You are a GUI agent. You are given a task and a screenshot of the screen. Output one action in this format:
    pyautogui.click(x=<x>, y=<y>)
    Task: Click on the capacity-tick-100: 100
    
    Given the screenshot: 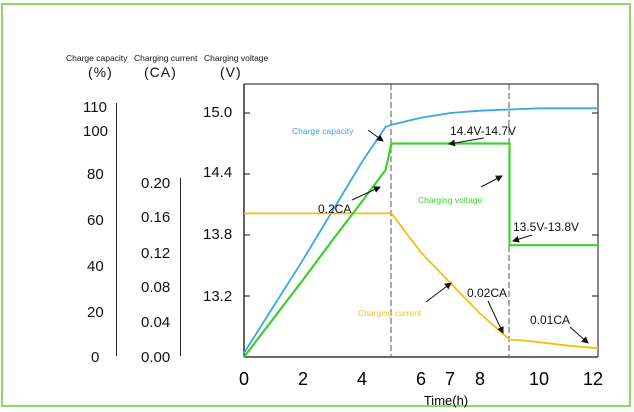 What is the action you would take?
    pyautogui.click(x=96, y=131)
    